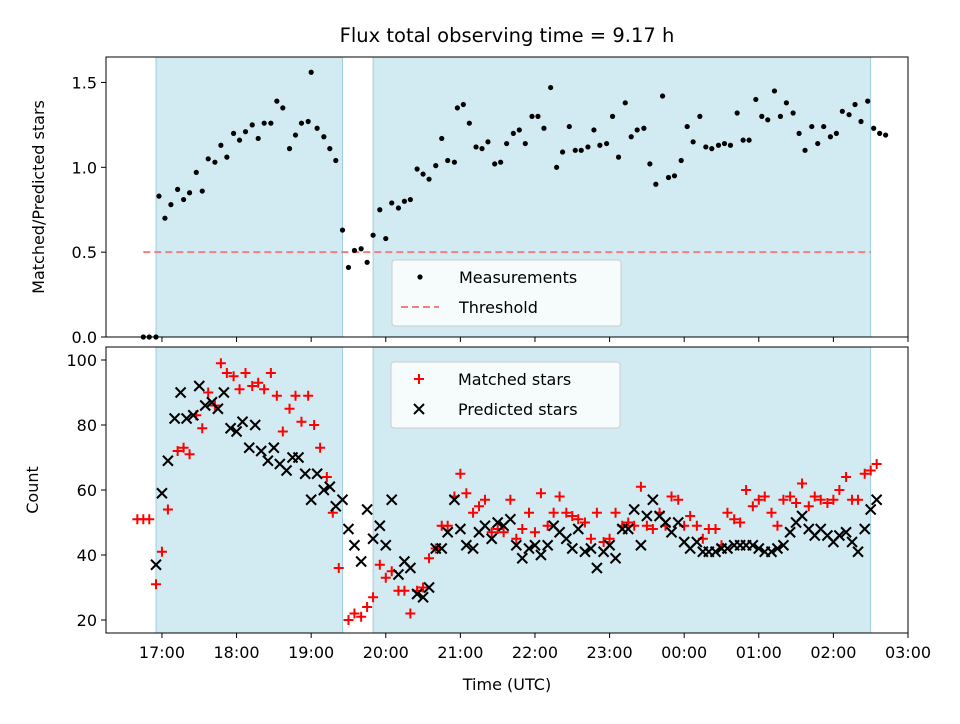  What do you see at coordinates (514, 379) in the screenshot?
I see `legend-label: Matched stars` at bounding box center [514, 379].